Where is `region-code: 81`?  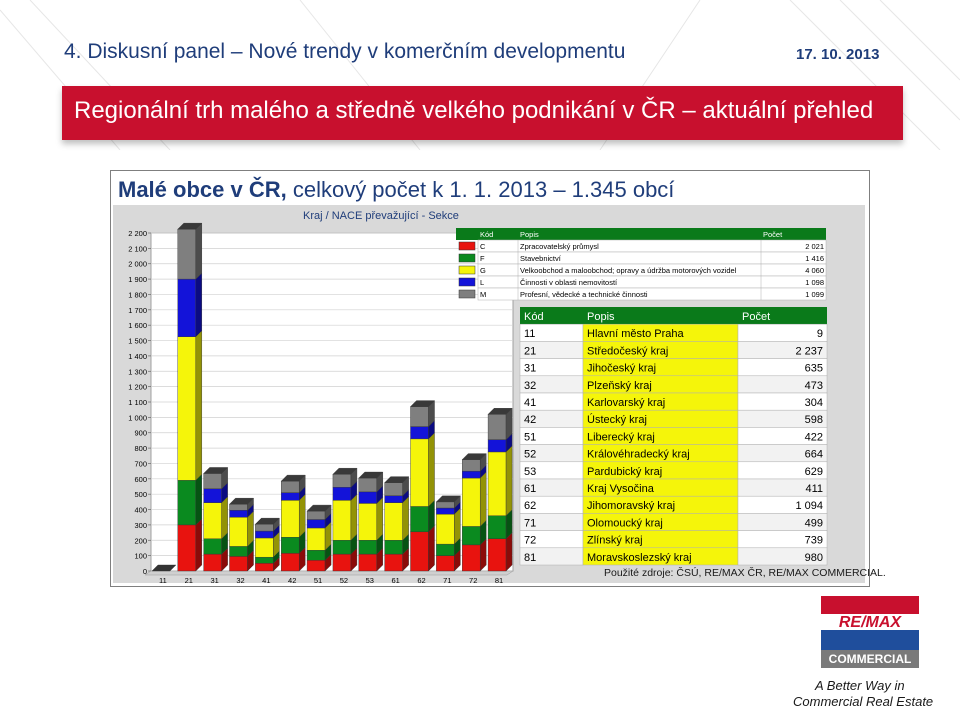 region-code: 81 is located at coordinates (530, 558).